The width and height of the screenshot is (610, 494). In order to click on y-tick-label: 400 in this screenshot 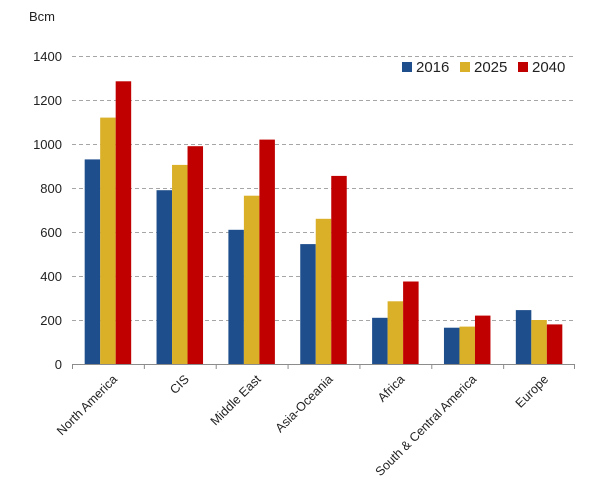, I will do `click(51, 276)`.